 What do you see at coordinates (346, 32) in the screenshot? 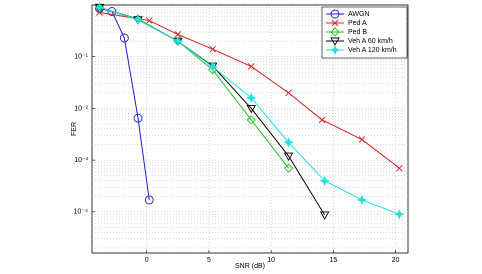
I see `legend-item: Ped B` at bounding box center [346, 32].